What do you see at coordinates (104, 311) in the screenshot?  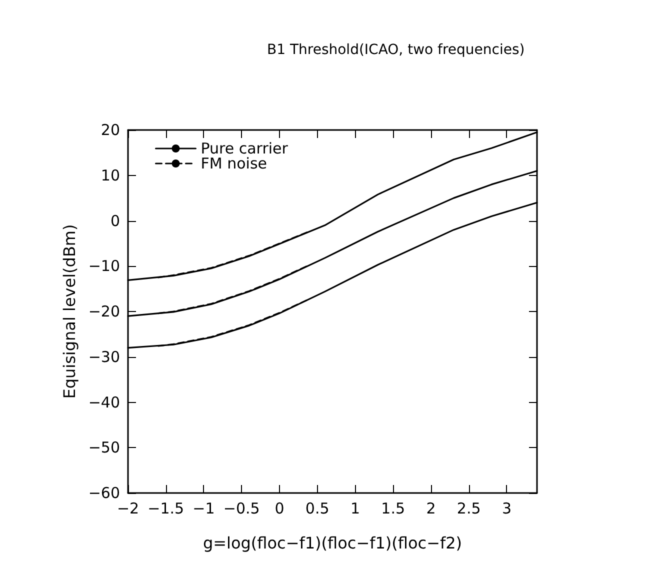 I see `y-tick-label: −20` at bounding box center [104, 311].